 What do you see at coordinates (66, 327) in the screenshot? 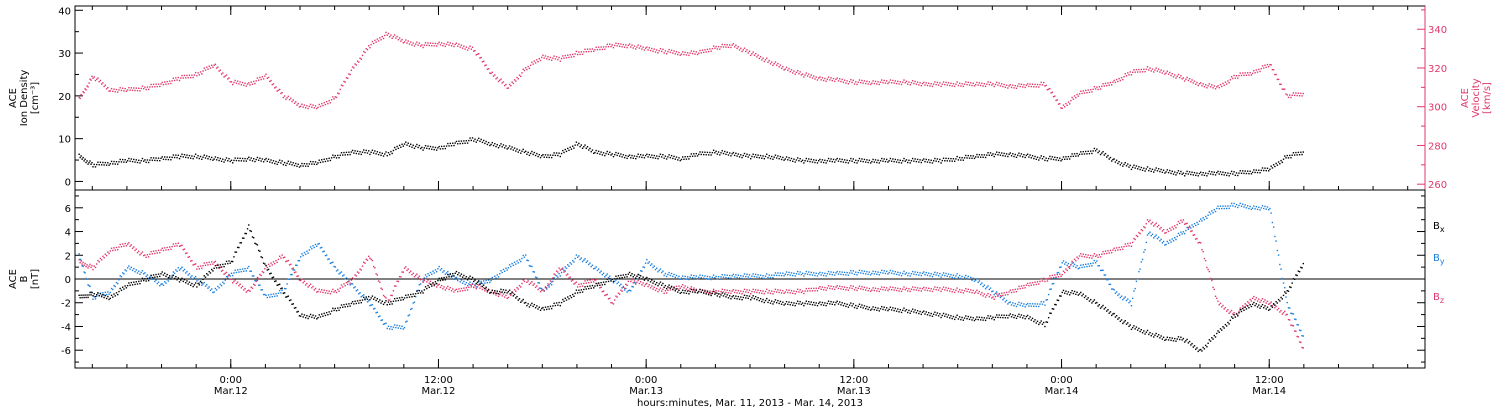
I see `b-tick-label: -4` at bounding box center [66, 327].